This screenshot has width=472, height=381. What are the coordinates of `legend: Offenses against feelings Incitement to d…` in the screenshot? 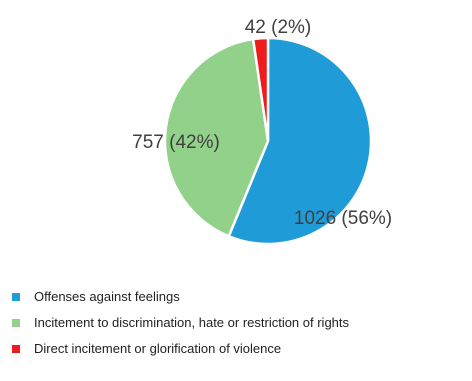 It's located at (181, 322).